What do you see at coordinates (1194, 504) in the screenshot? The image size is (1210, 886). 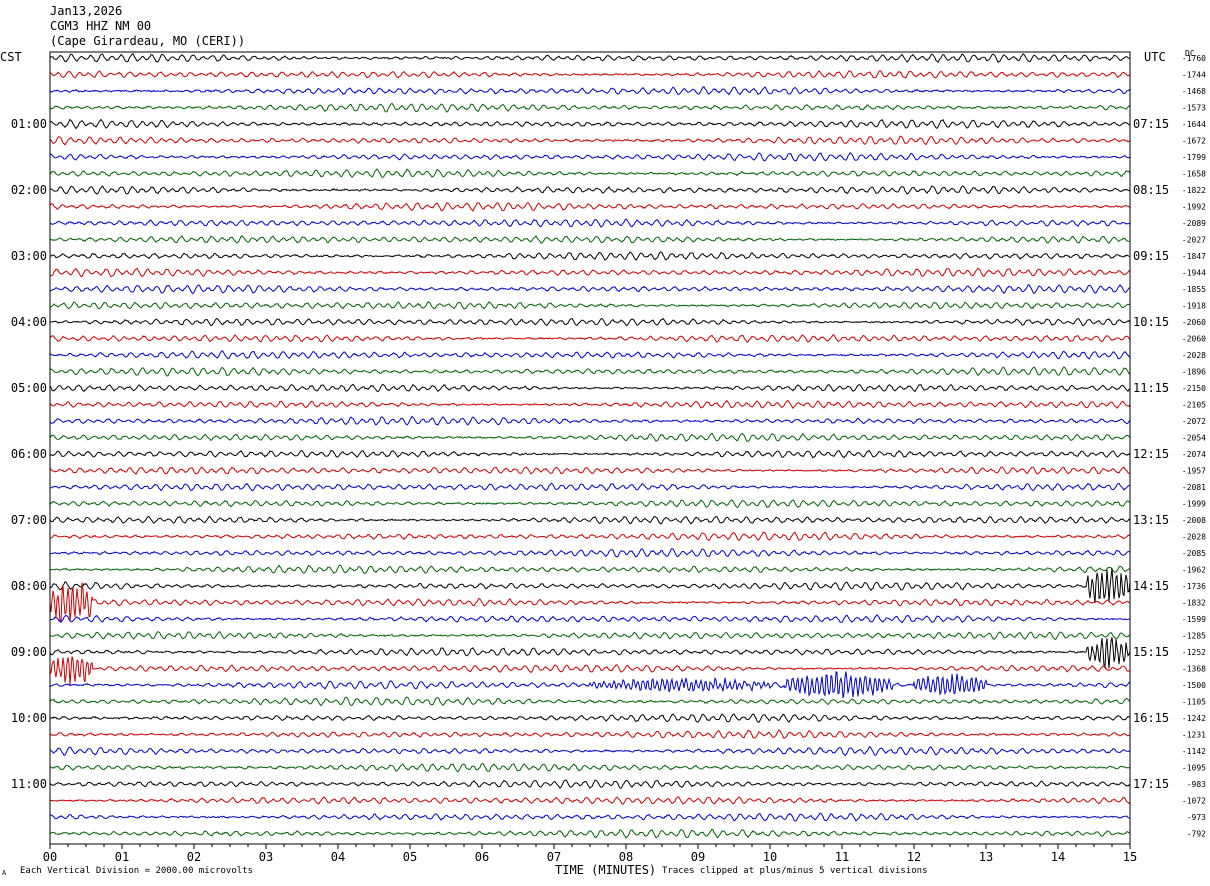 I see `dc-offset-label: -1999` at bounding box center [1194, 504].